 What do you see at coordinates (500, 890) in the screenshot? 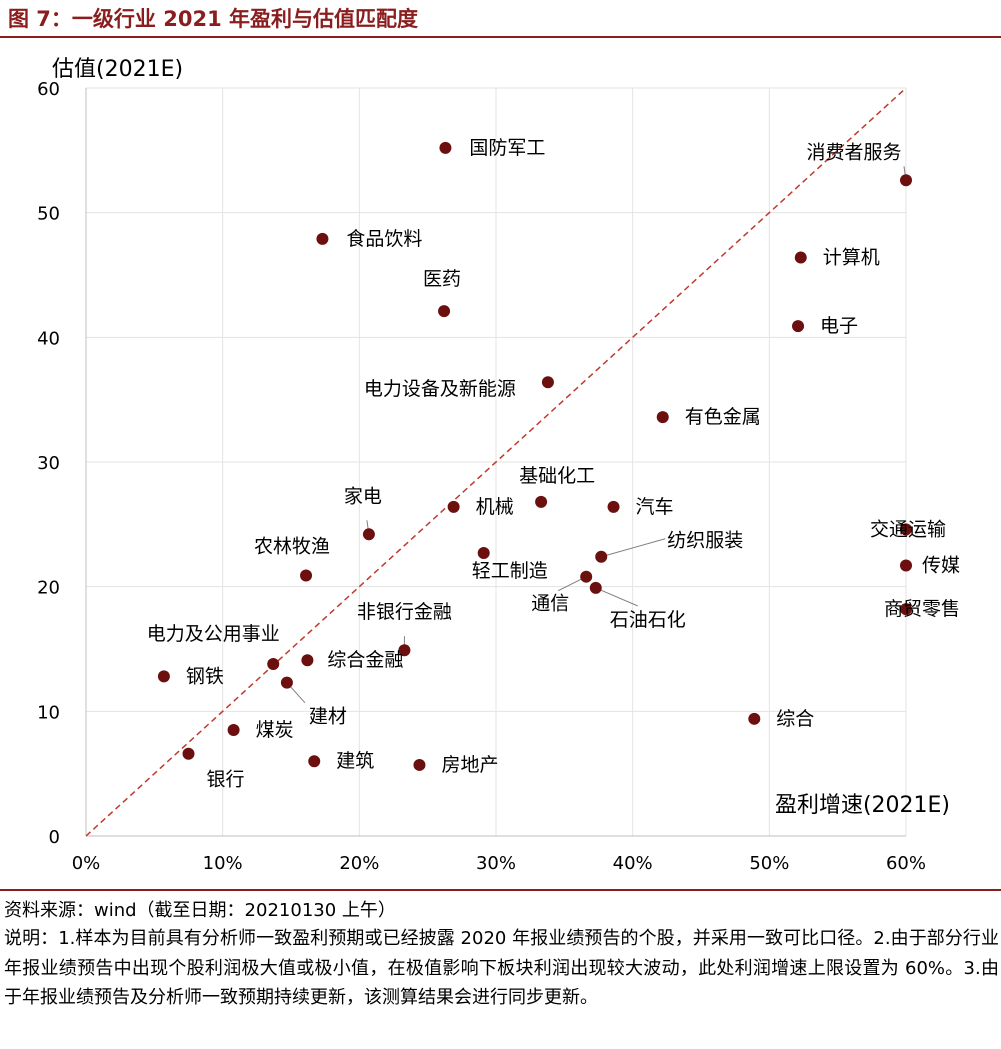
I see `footer-rule` at bounding box center [500, 890].